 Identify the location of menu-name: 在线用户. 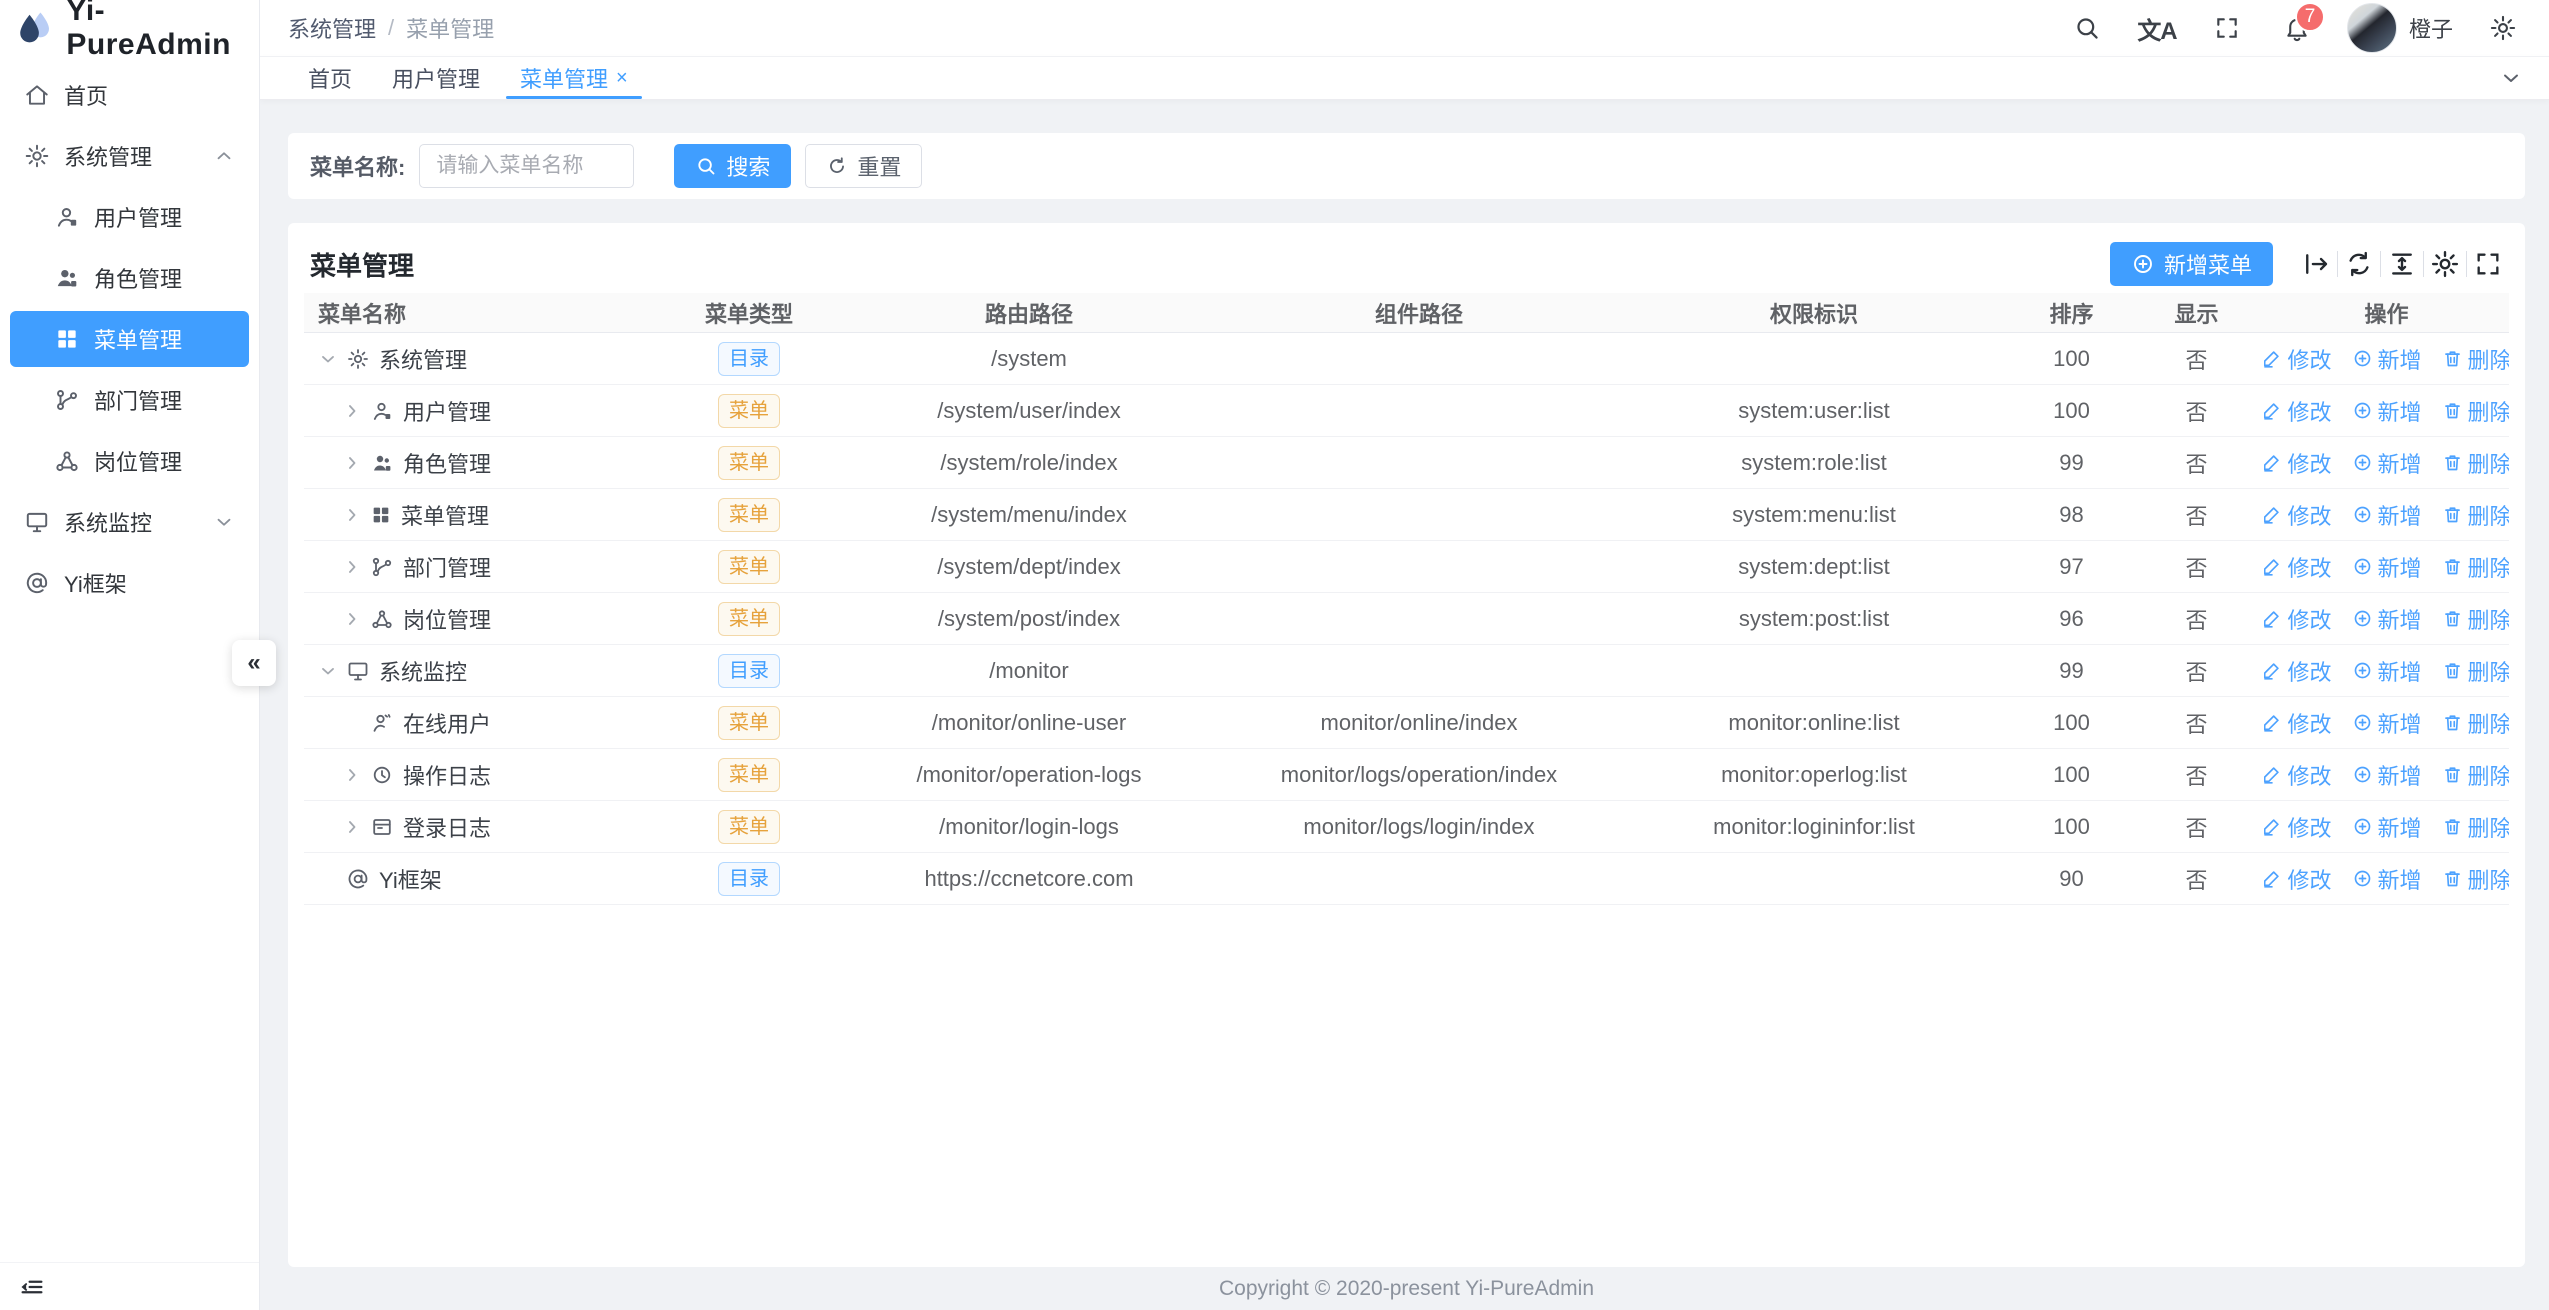
(447, 724).